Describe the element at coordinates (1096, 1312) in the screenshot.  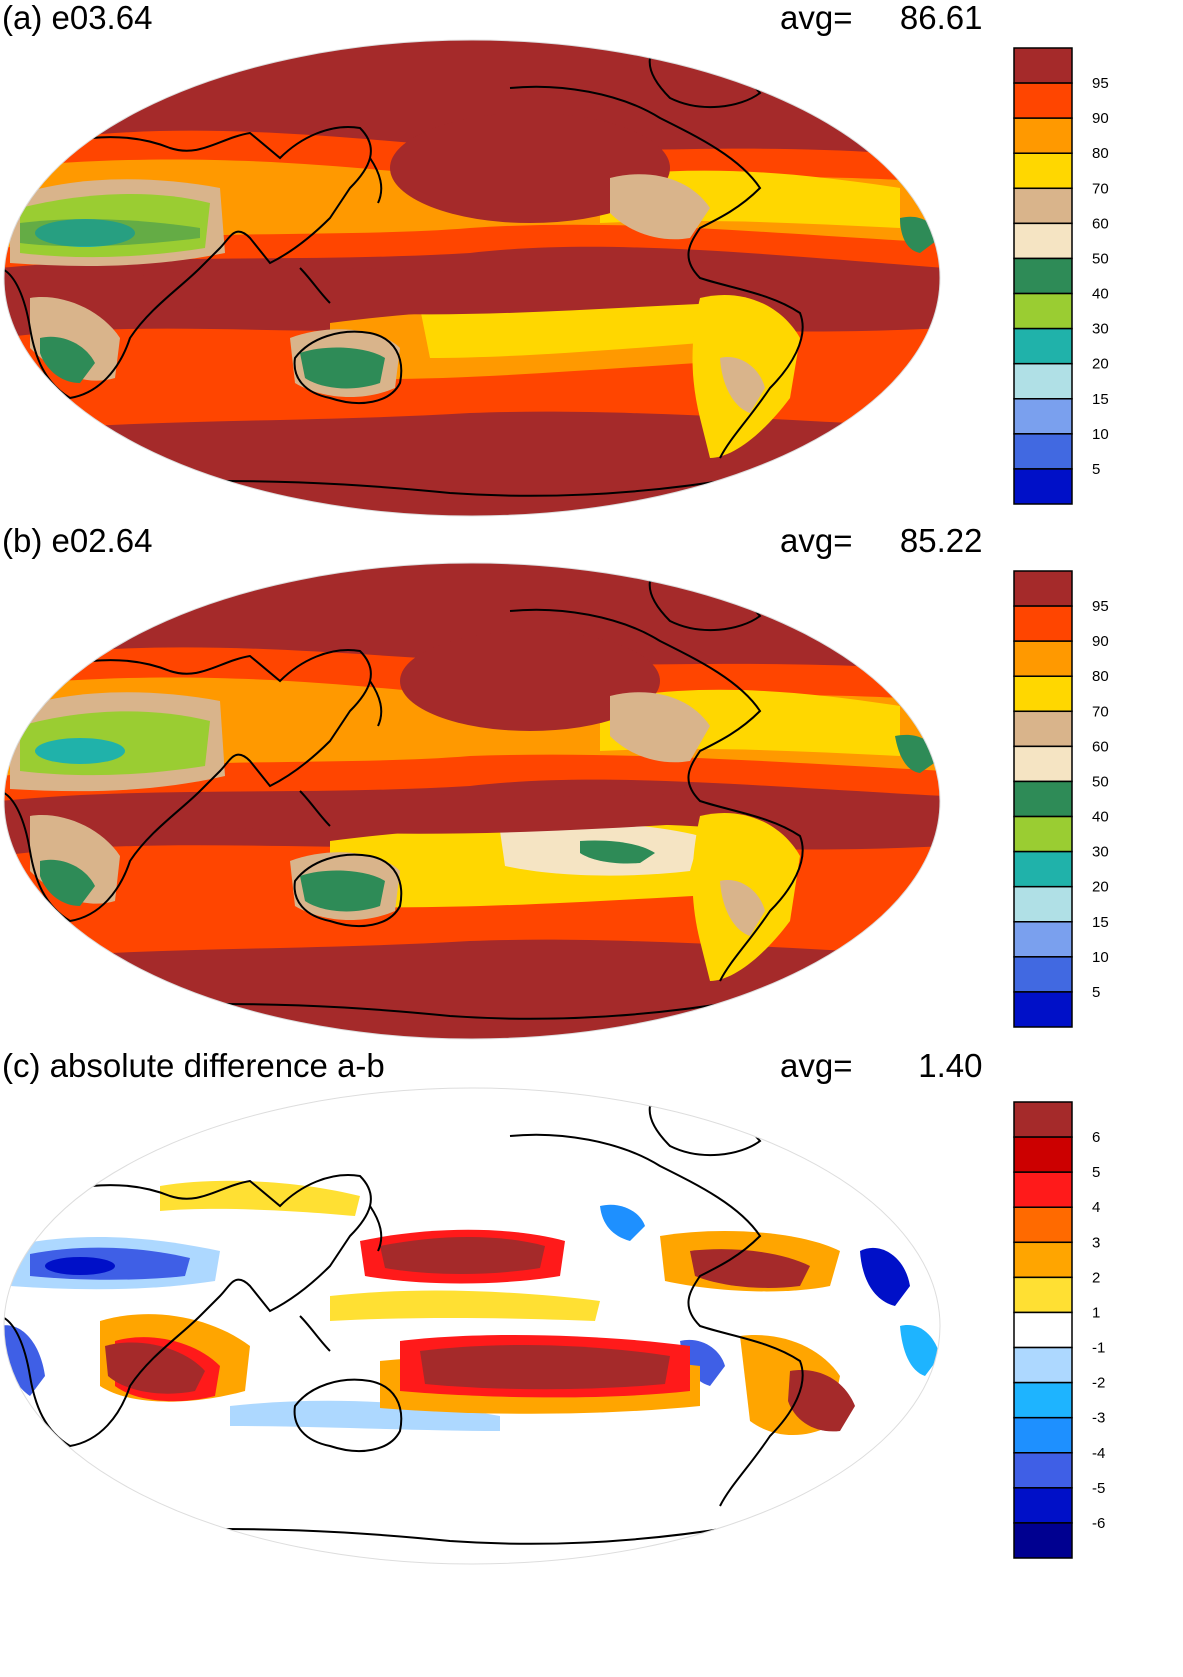
I see `colorbar-tick-label: 1` at that location.